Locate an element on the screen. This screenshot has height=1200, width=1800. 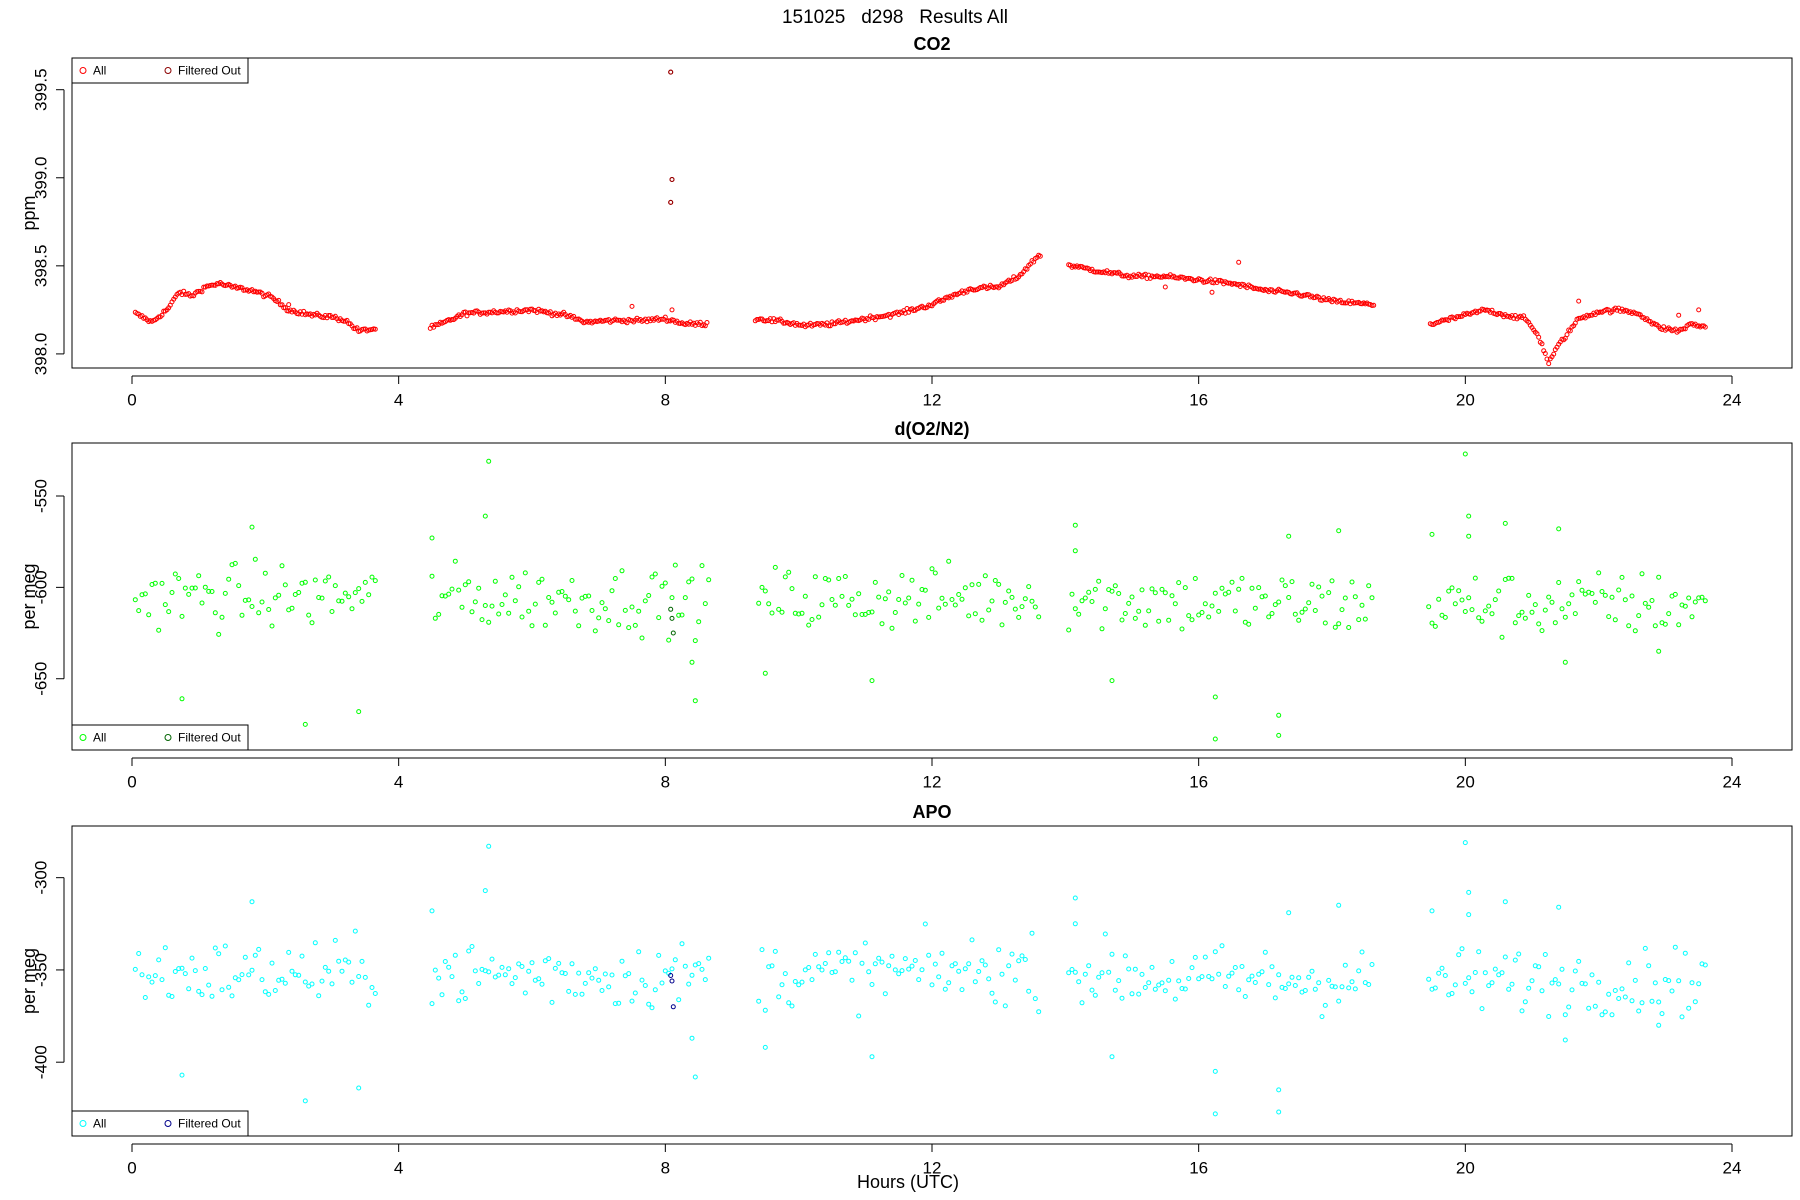
legend-label: All is located at coordinates (99, 738).